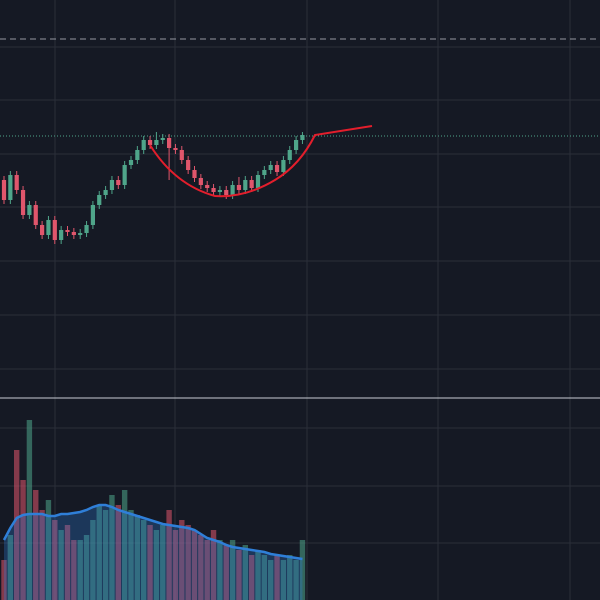  I want to click on drawn-curve, so click(261, 161).